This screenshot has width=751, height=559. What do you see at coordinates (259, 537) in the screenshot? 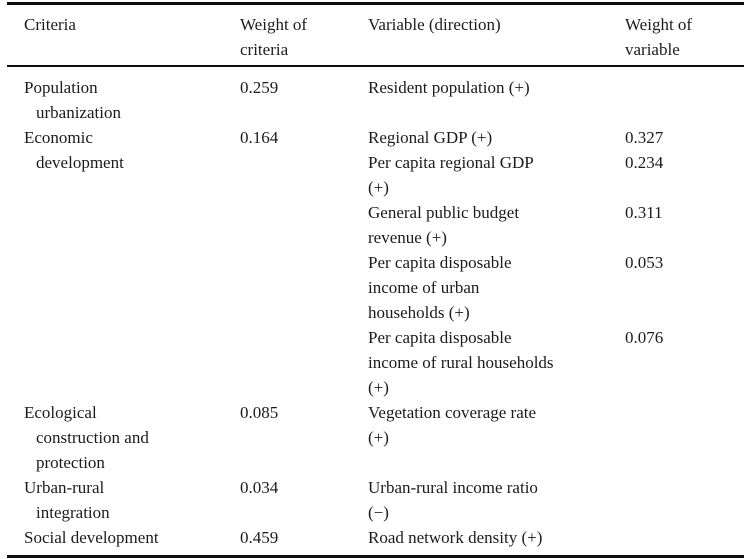
I see `criteria-weight-cell: 0.459` at bounding box center [259, 537].